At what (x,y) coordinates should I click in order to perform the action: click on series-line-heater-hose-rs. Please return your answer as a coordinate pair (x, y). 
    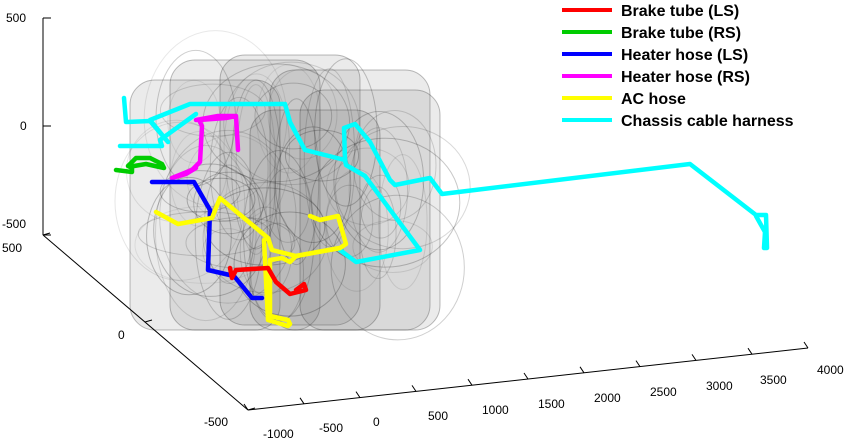
    Looking at the image, I should click on (205, 147).